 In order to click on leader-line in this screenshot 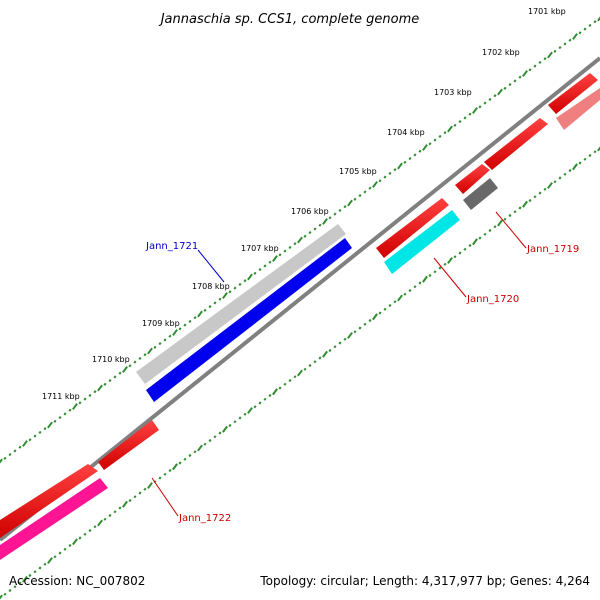, I will do `click(511, 230)`.